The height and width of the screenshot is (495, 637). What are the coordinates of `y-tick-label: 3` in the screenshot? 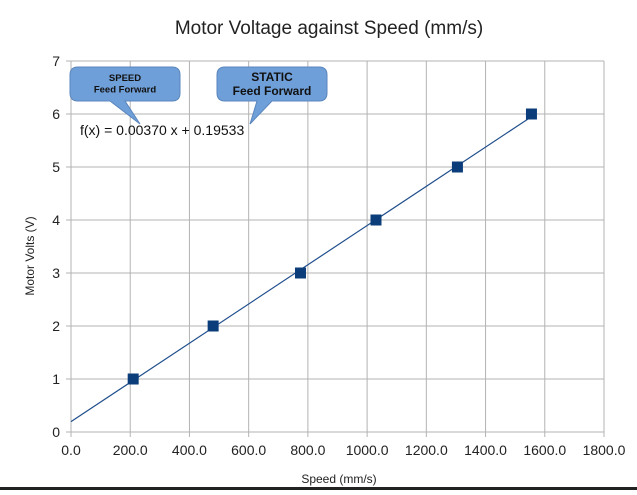 It's located at (56, 273).